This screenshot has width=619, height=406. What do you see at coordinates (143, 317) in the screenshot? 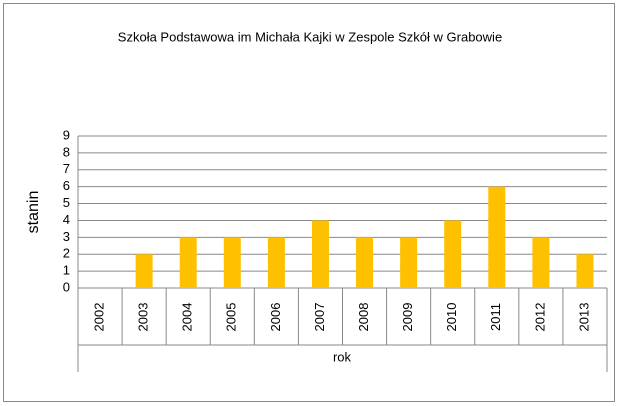
I see `x-tick-label: 2003` at bounding box center [143, 317].